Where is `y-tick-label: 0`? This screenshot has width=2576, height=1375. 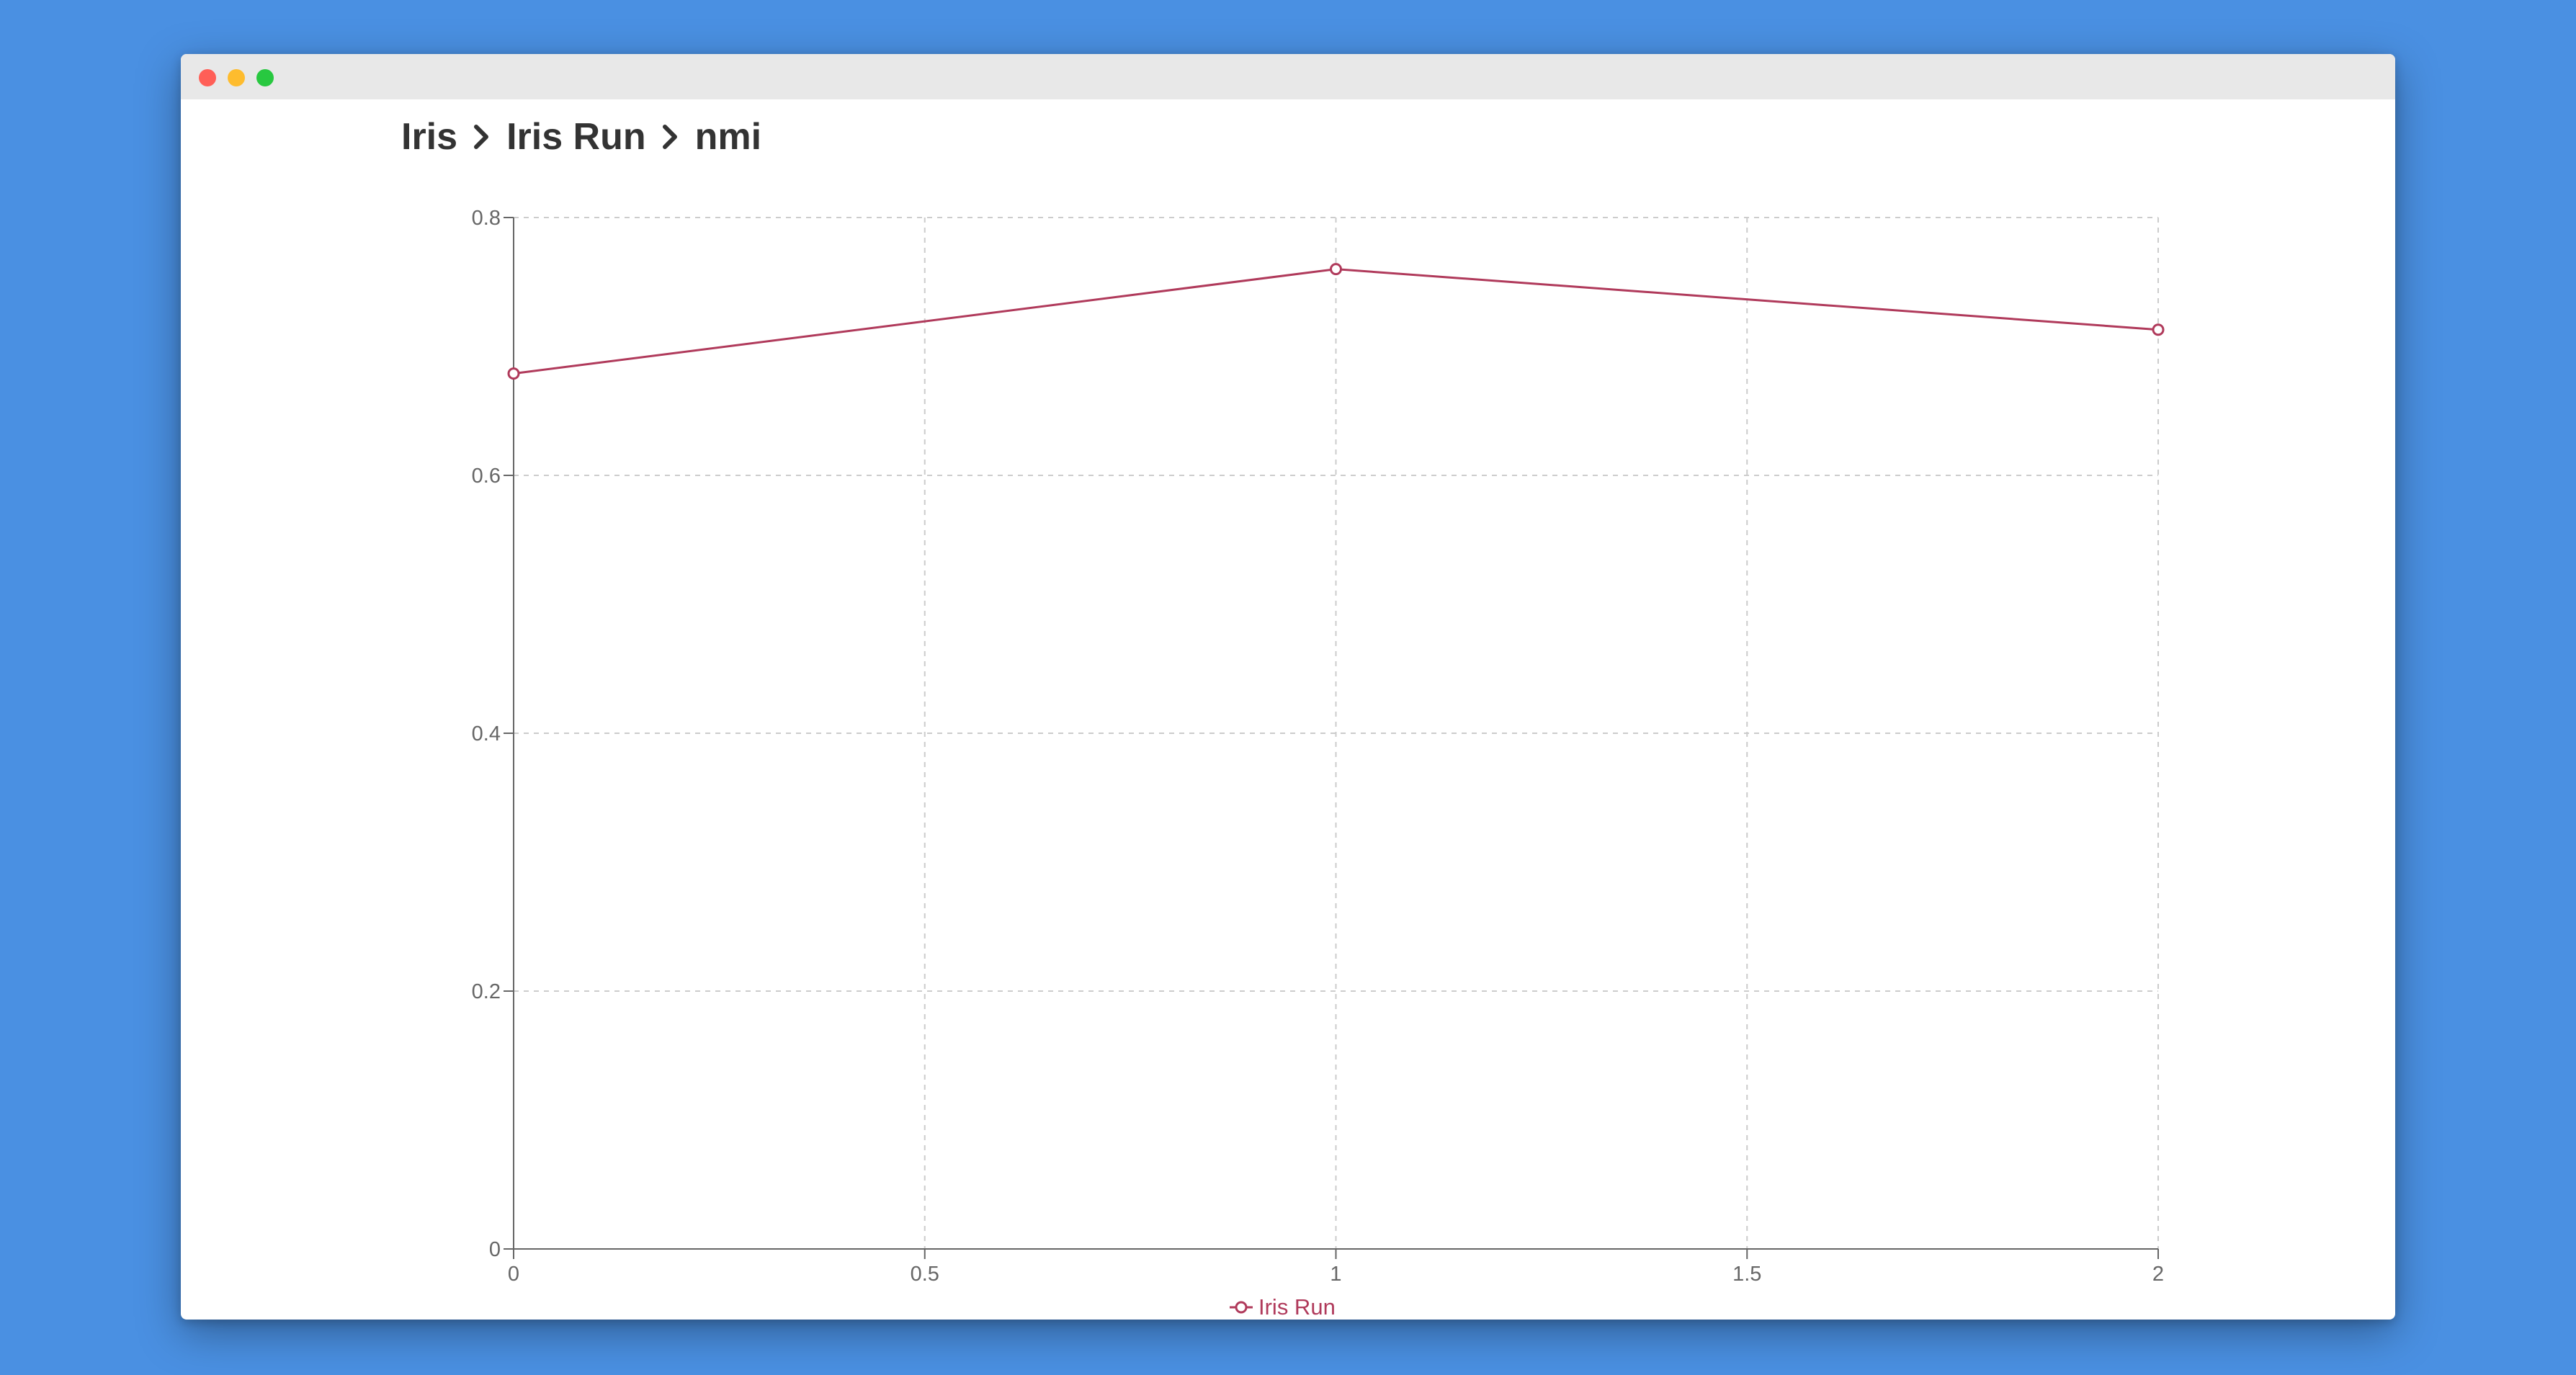
y-tick-label: 0 is located at coordinates (495, 1249).